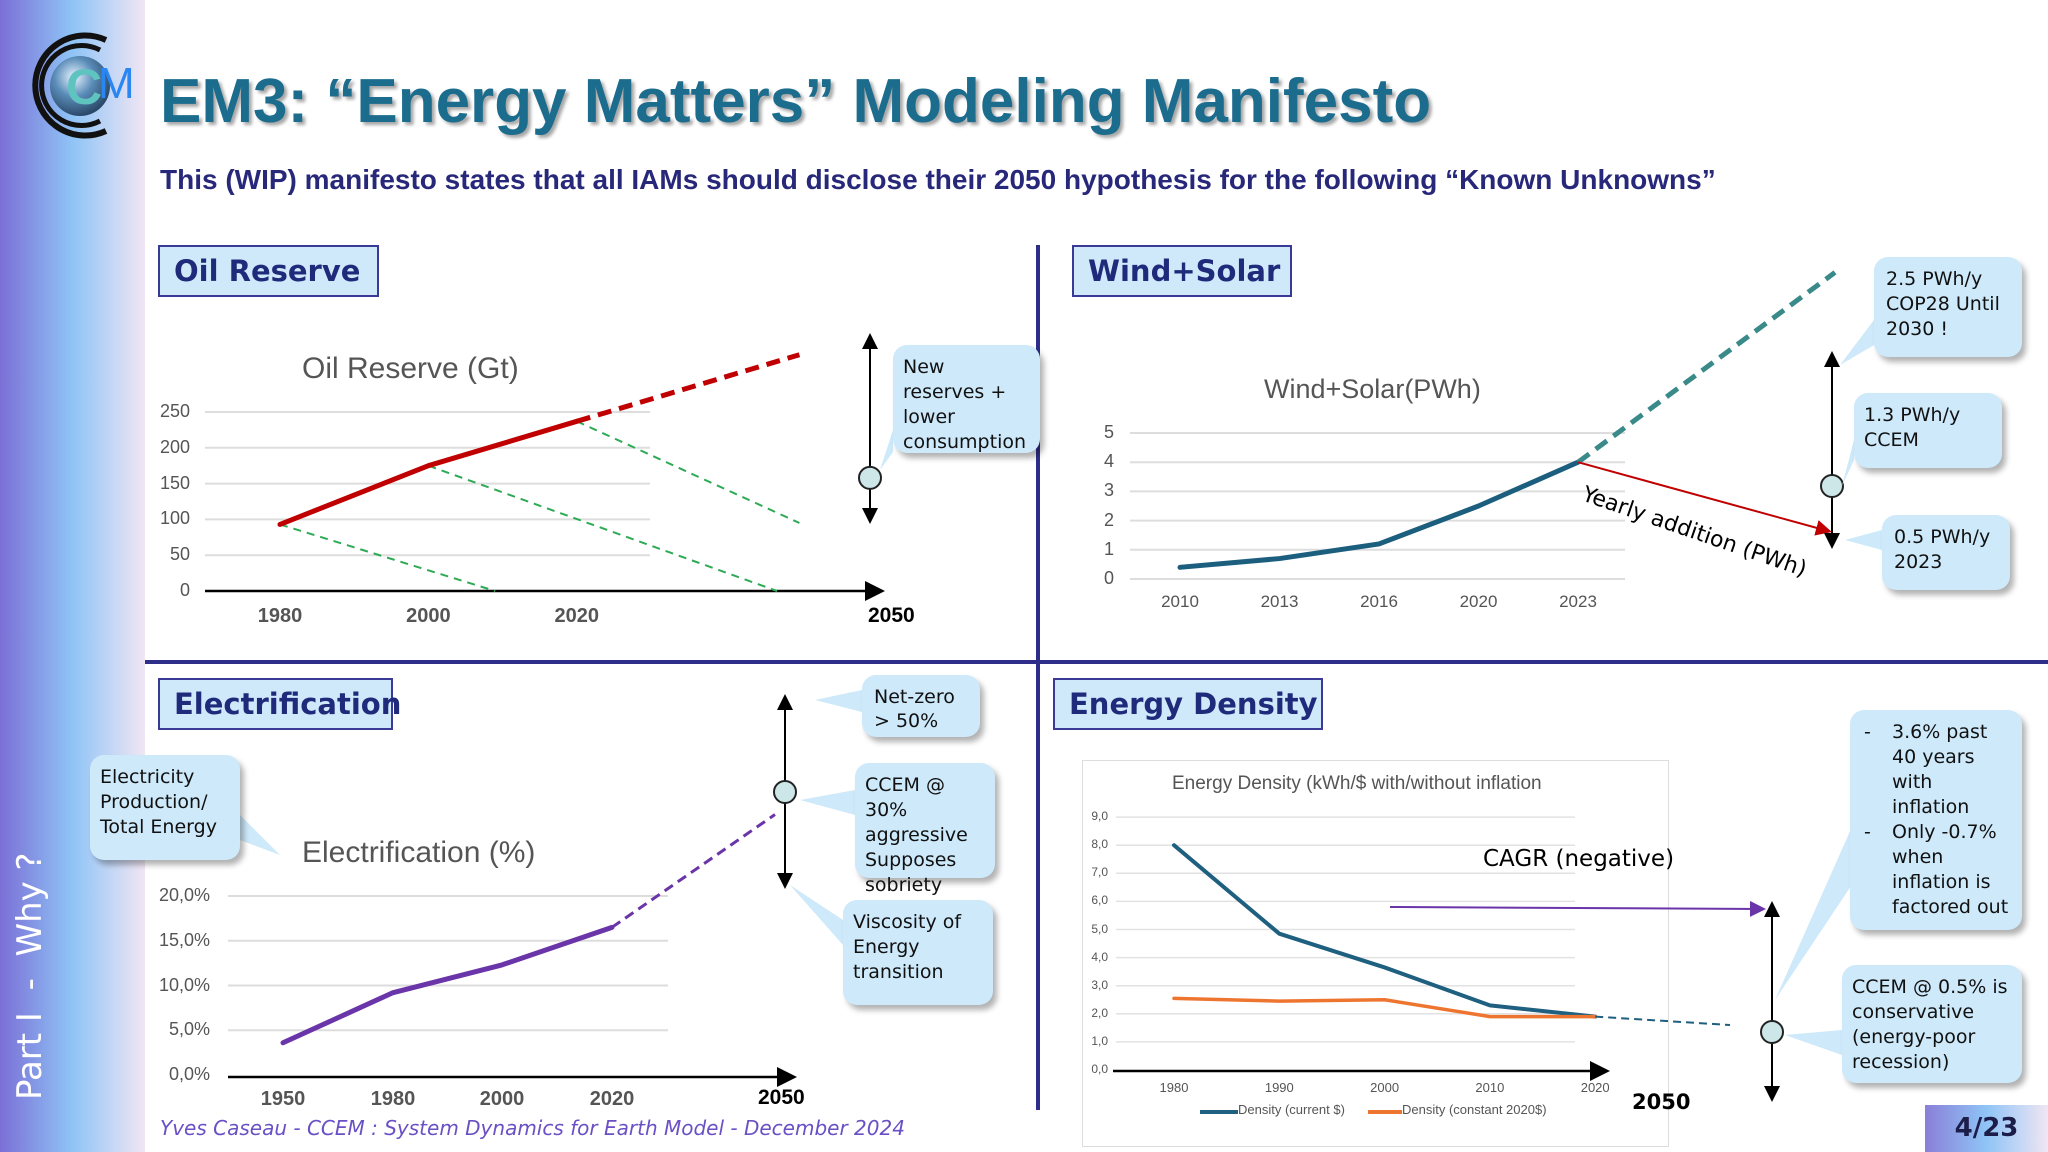  I want to click on electrification-range-marker, so click(785, 792).